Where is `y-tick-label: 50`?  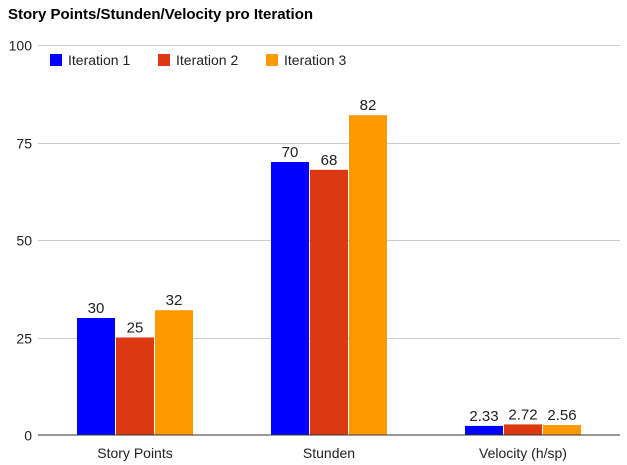 y-tick-label: 50 is located at coordinates (24, 241).